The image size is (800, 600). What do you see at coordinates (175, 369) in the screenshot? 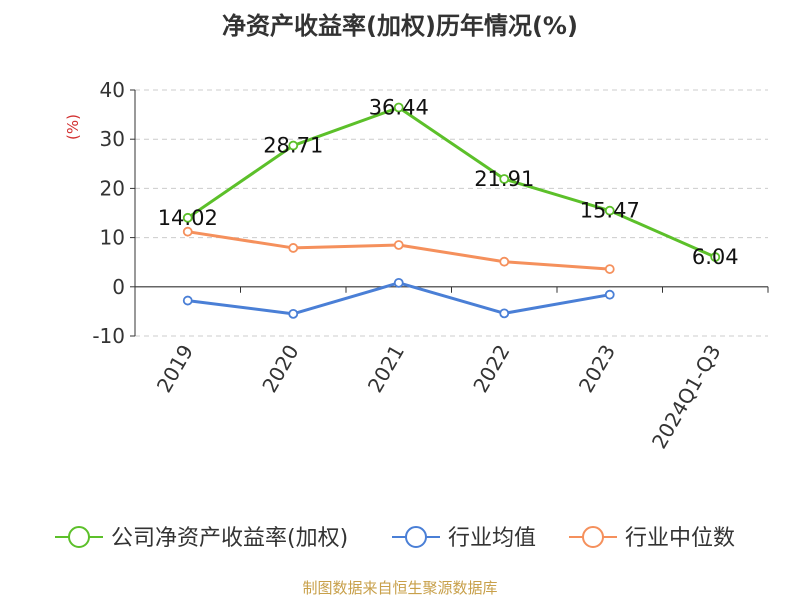
I see `x-tick-label: 2019` at bounding box center [175, 369].